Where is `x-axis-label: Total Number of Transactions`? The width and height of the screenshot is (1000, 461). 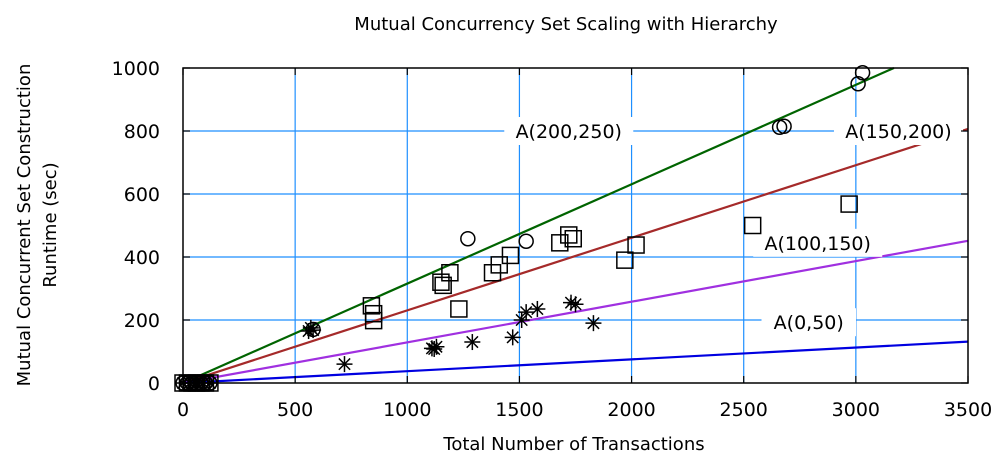
x-axis-label: Total Number of Transactions is located at coordinates (573, 444).